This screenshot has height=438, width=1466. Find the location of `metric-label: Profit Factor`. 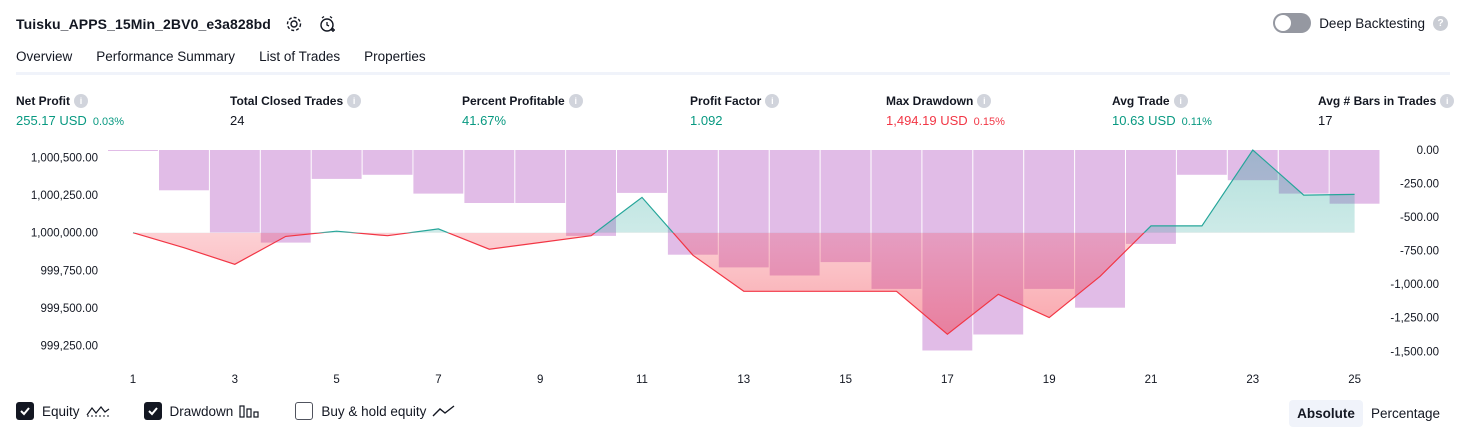

metric-label: Profit Factor is located at coordinates (726, 101).